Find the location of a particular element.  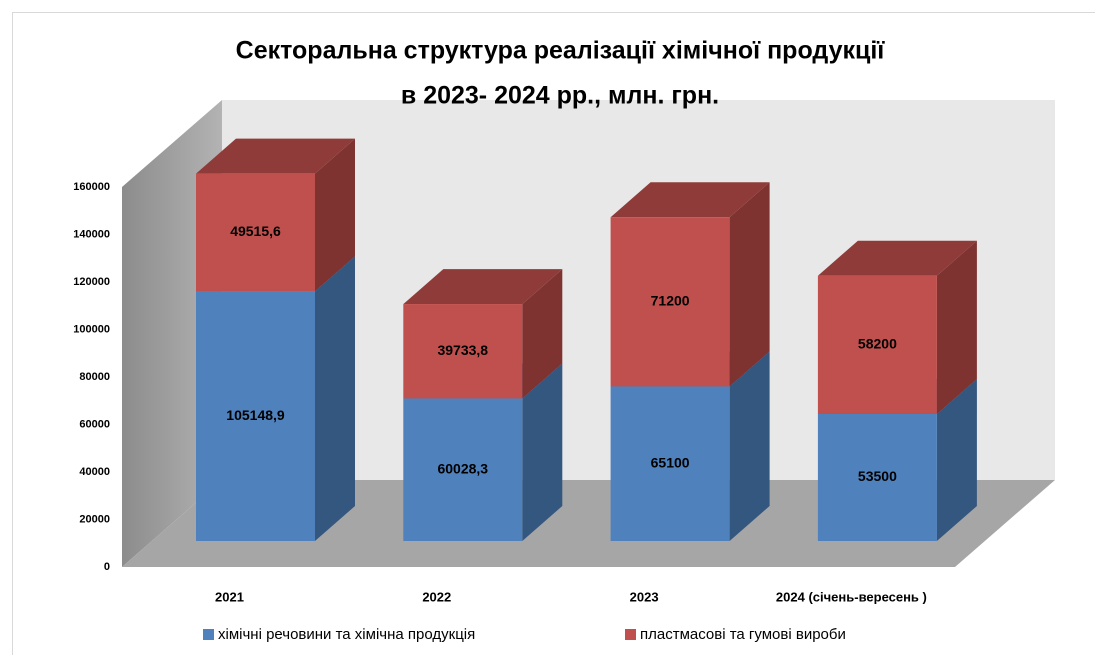

data-label: 65100 is located at coordinates (670, 462).